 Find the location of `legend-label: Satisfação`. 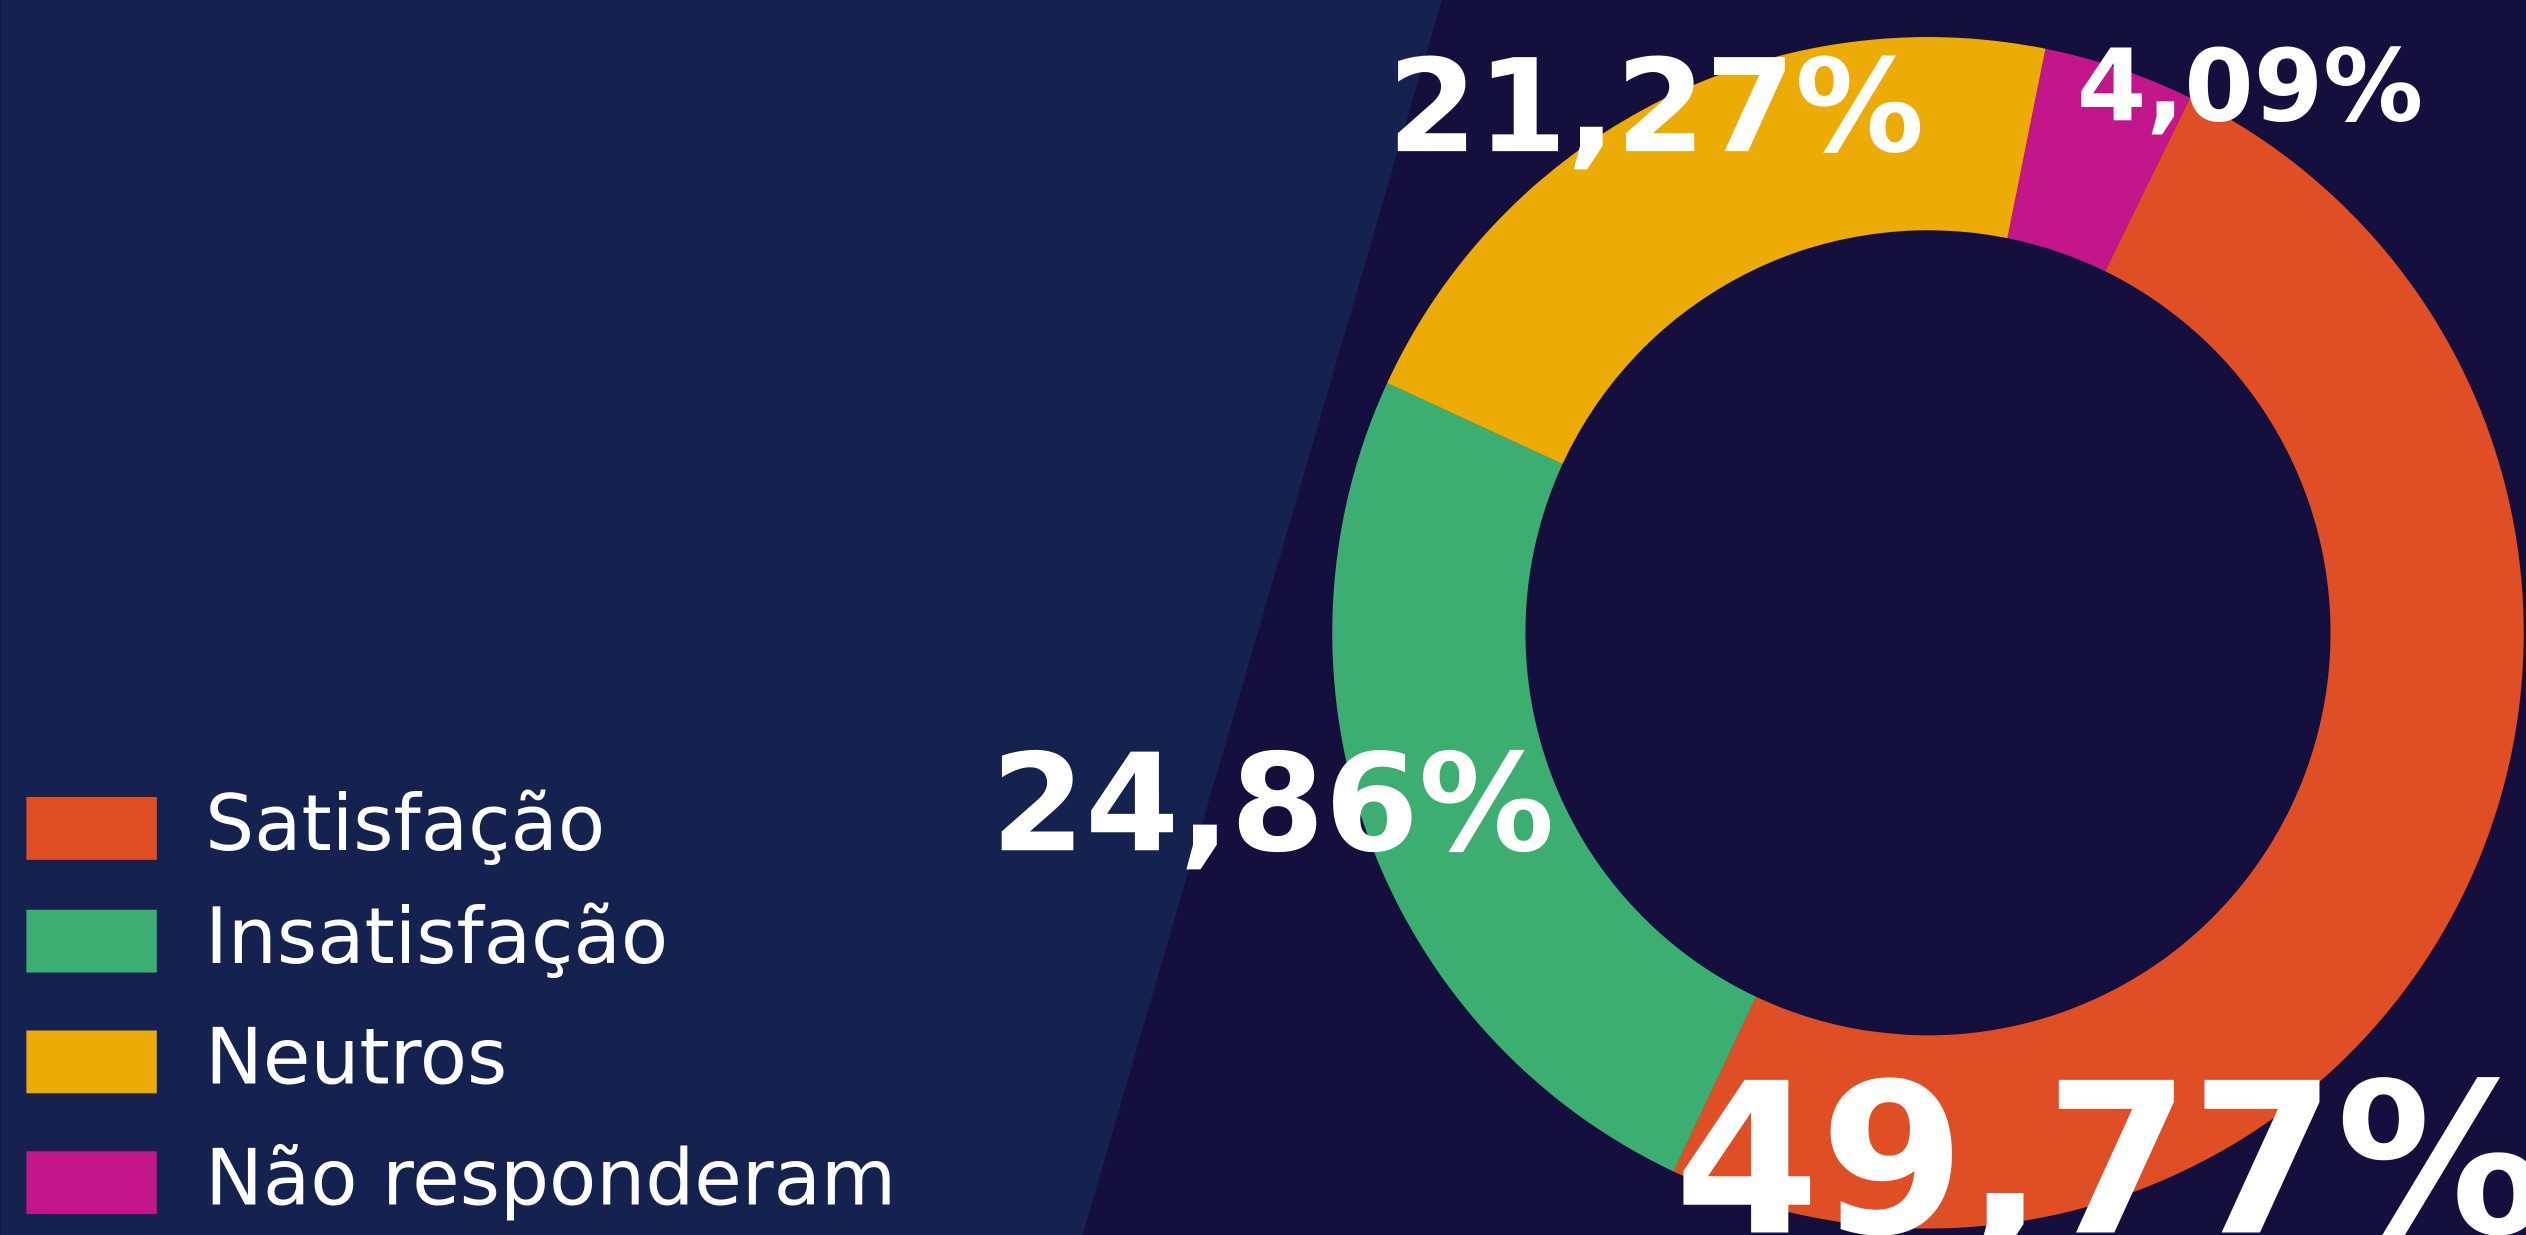

legend-label: Satisfação is located at coordinates (405, 824).